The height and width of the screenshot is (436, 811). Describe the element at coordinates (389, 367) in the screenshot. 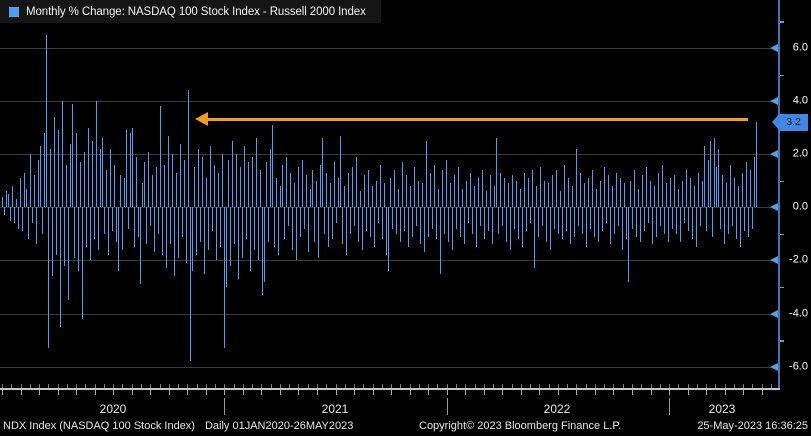

I see `gridline` at that location.